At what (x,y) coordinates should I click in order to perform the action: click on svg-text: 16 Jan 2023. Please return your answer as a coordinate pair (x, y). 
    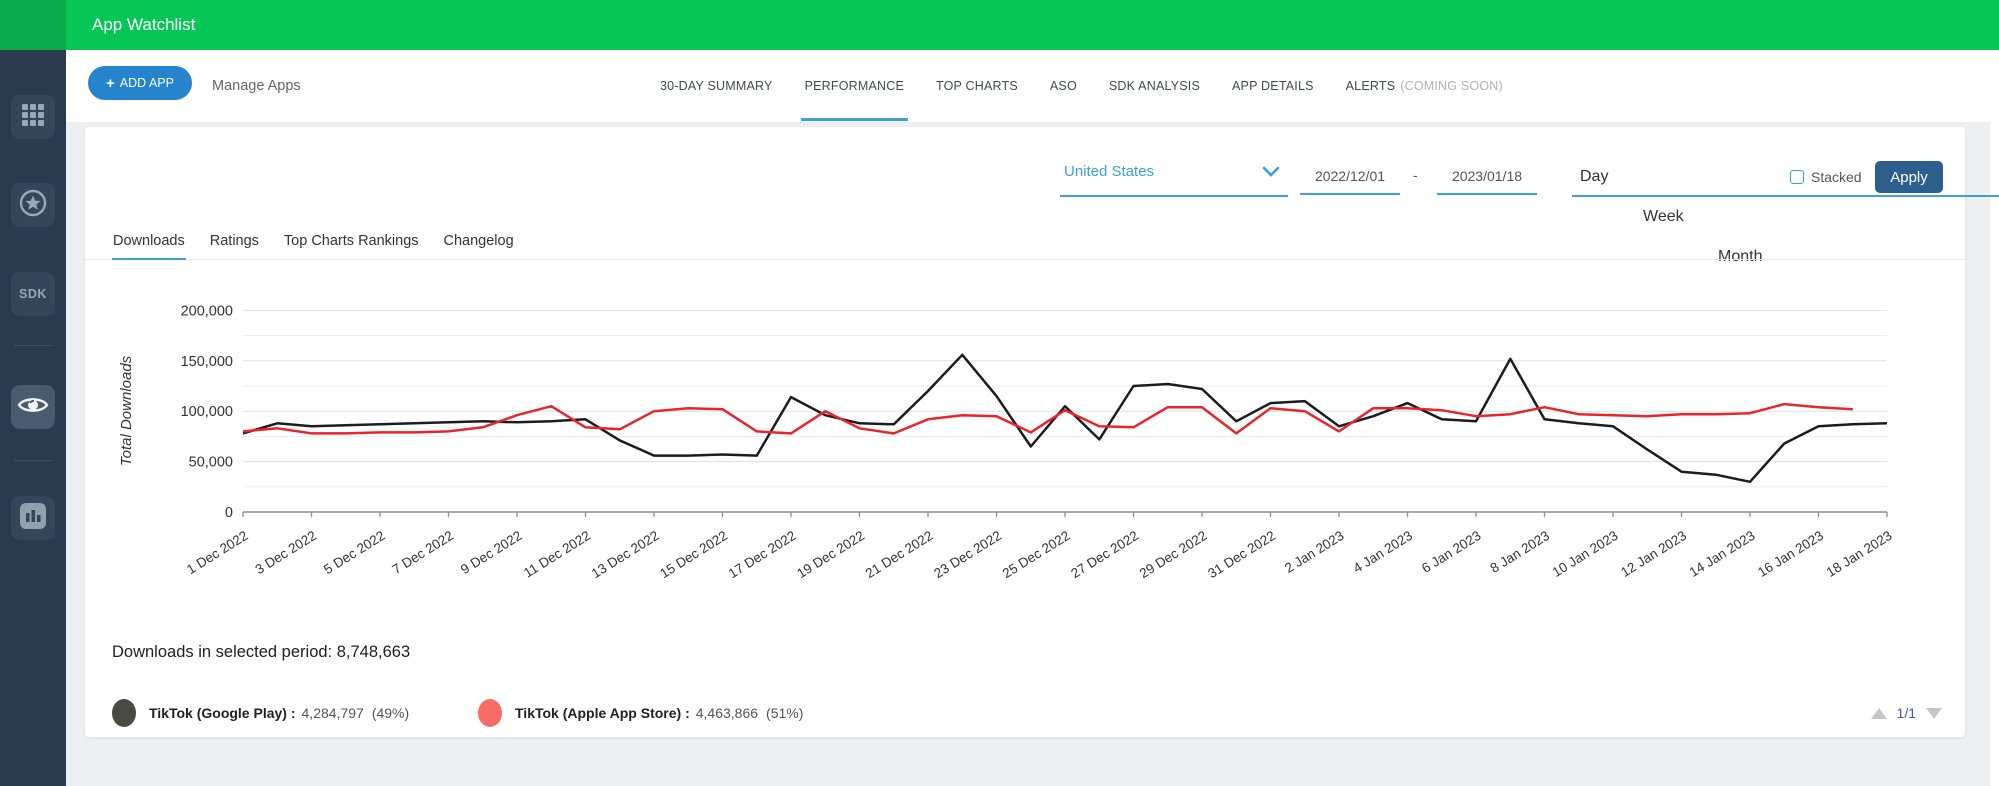
    Looking at the image, I should click on (1790, 554).